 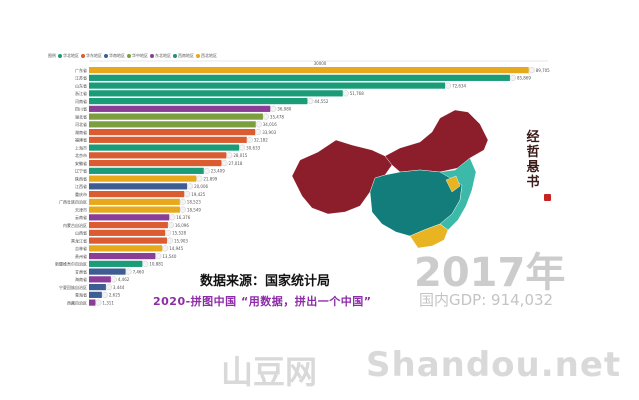 I want to click on legend-title: 图例, so click(x=52, y=55).